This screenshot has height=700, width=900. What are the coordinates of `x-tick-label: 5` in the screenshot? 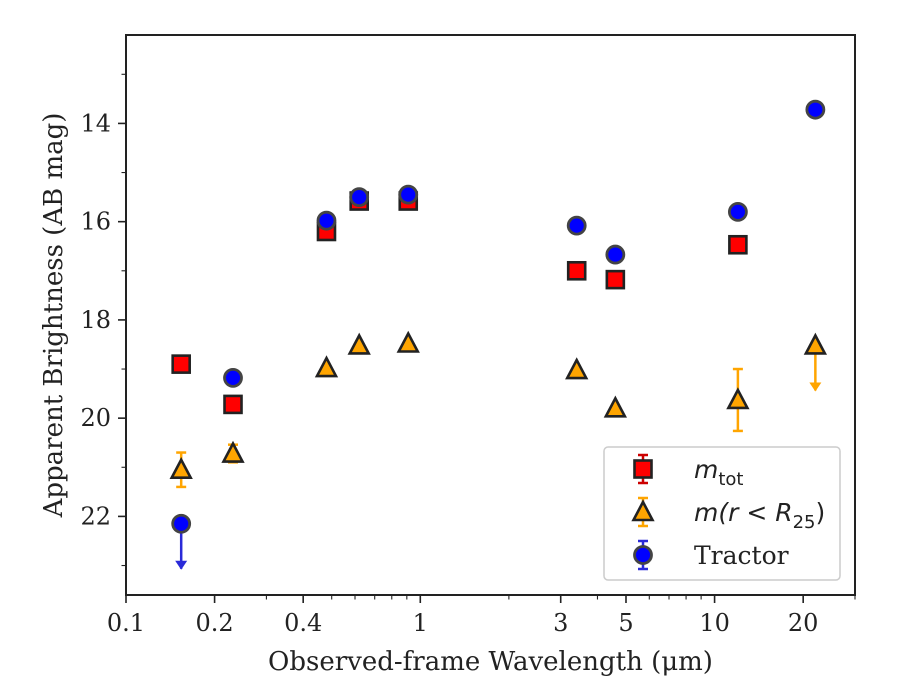 It's located at (625, 623).